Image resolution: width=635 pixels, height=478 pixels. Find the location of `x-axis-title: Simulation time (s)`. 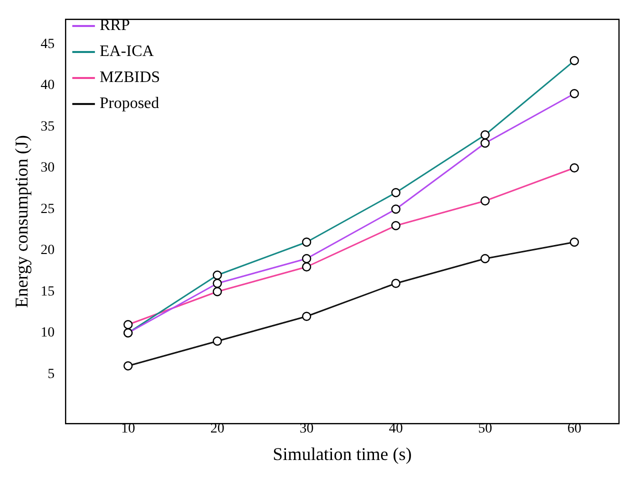

x-axis-title: Simulation time (s) is located at coordinates (342, 454).